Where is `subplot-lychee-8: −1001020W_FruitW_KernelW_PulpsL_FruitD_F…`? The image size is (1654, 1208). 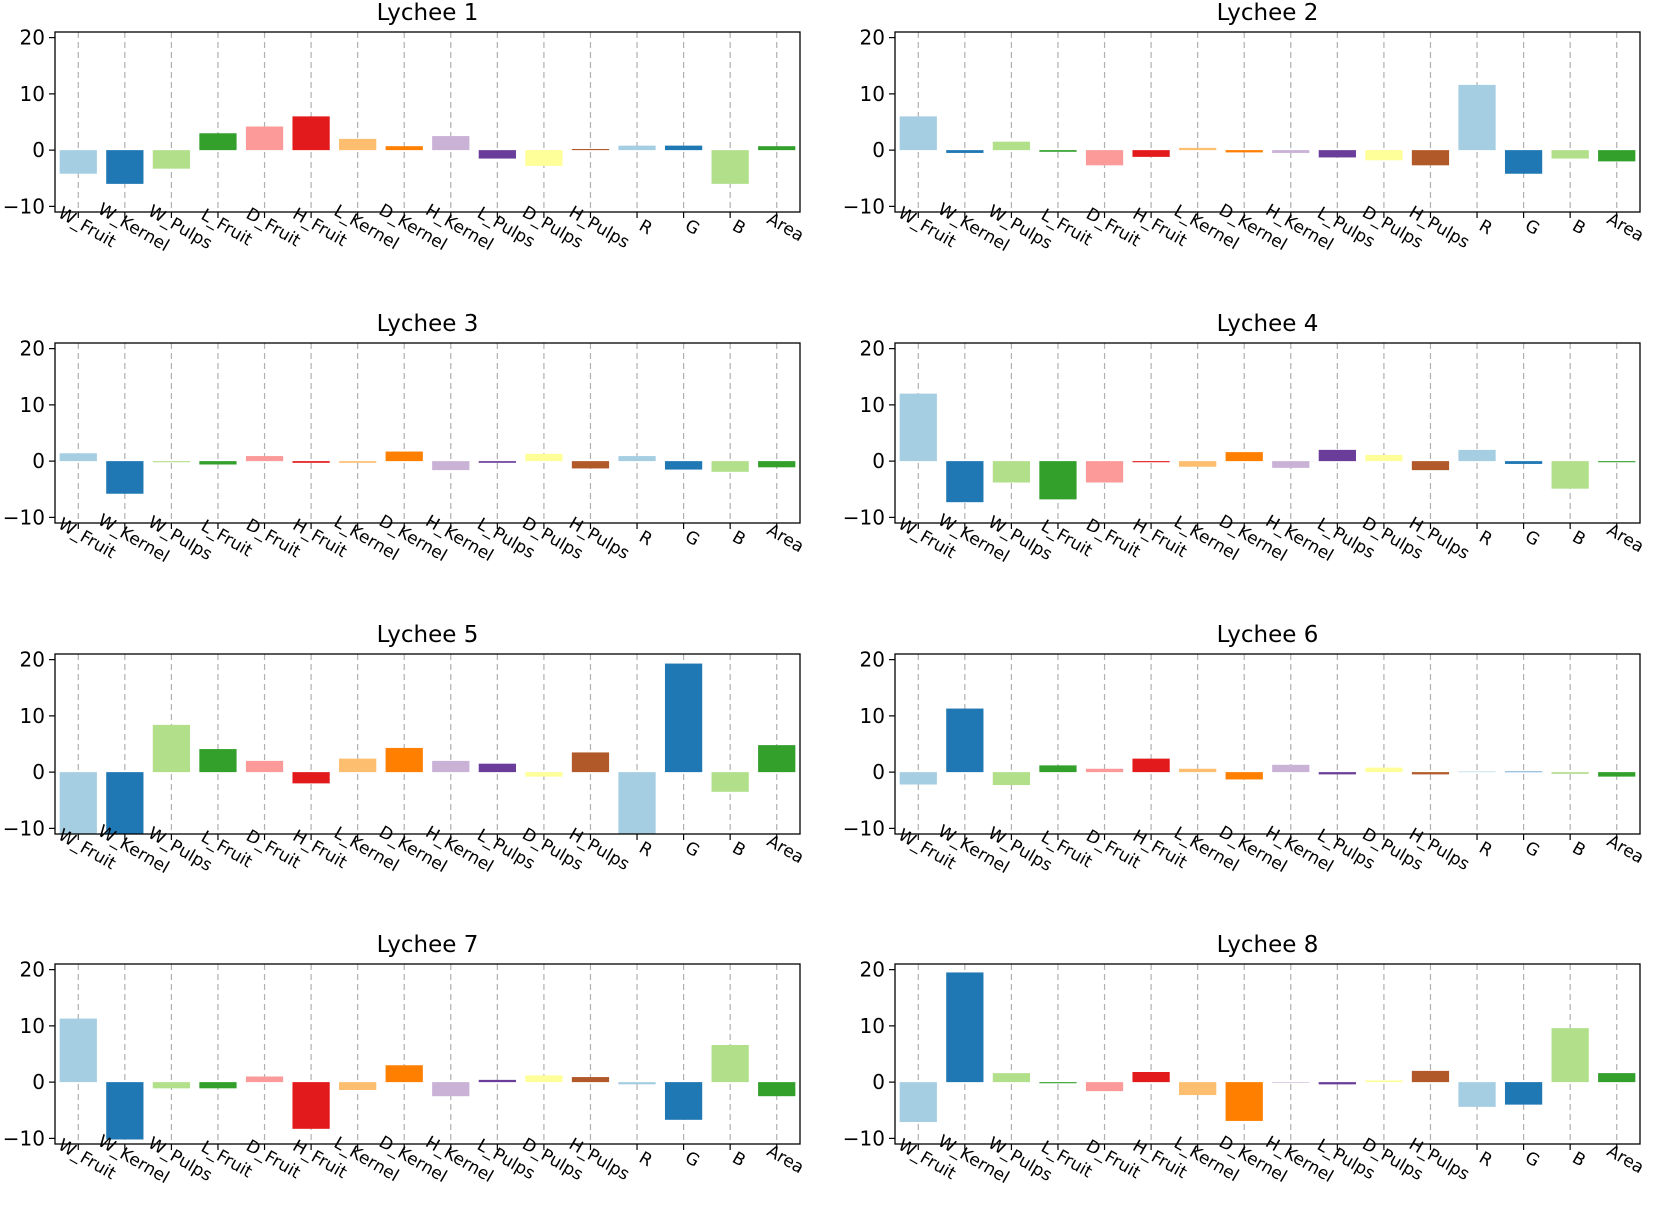 subplot-lychee-8: −1001020W_FruitW_KernelW_PulpsL_FruitD_F… is located at coordinates (1245, 1060).